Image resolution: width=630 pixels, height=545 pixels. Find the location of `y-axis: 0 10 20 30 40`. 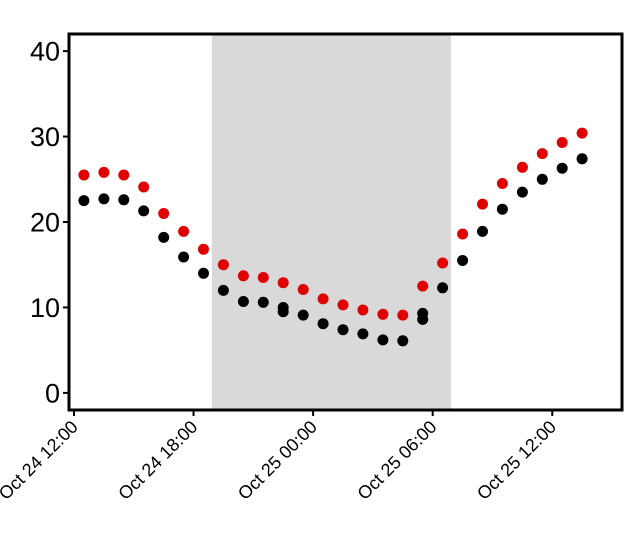

y-axis: 0 10 20 30 40 is located at coordinates (49, 222).